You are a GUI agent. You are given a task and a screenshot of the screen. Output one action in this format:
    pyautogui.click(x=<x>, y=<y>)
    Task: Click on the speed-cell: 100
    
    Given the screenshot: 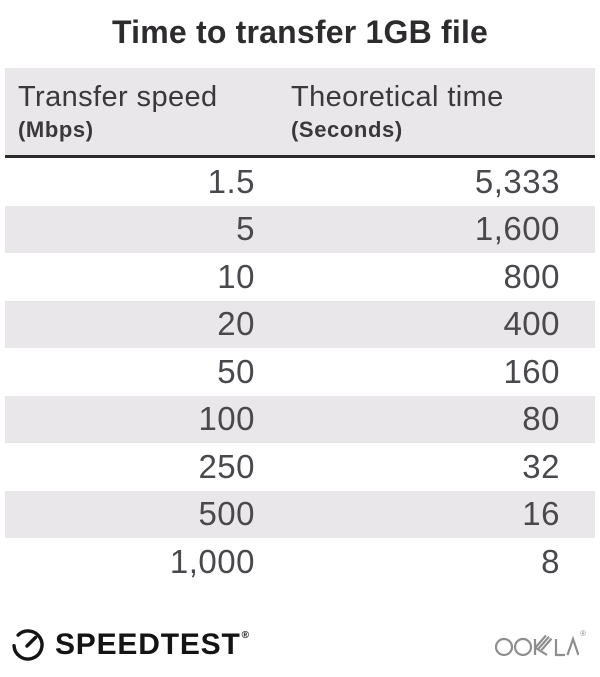 What is the action you would take?
    pyautogui.click(x=226, y=419)
    